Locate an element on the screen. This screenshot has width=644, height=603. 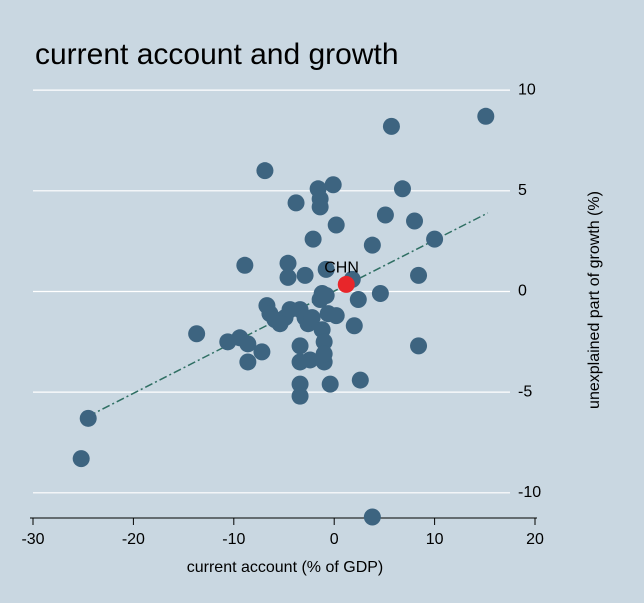
y-tick-label: 5 is located at coordinates (522, 190).